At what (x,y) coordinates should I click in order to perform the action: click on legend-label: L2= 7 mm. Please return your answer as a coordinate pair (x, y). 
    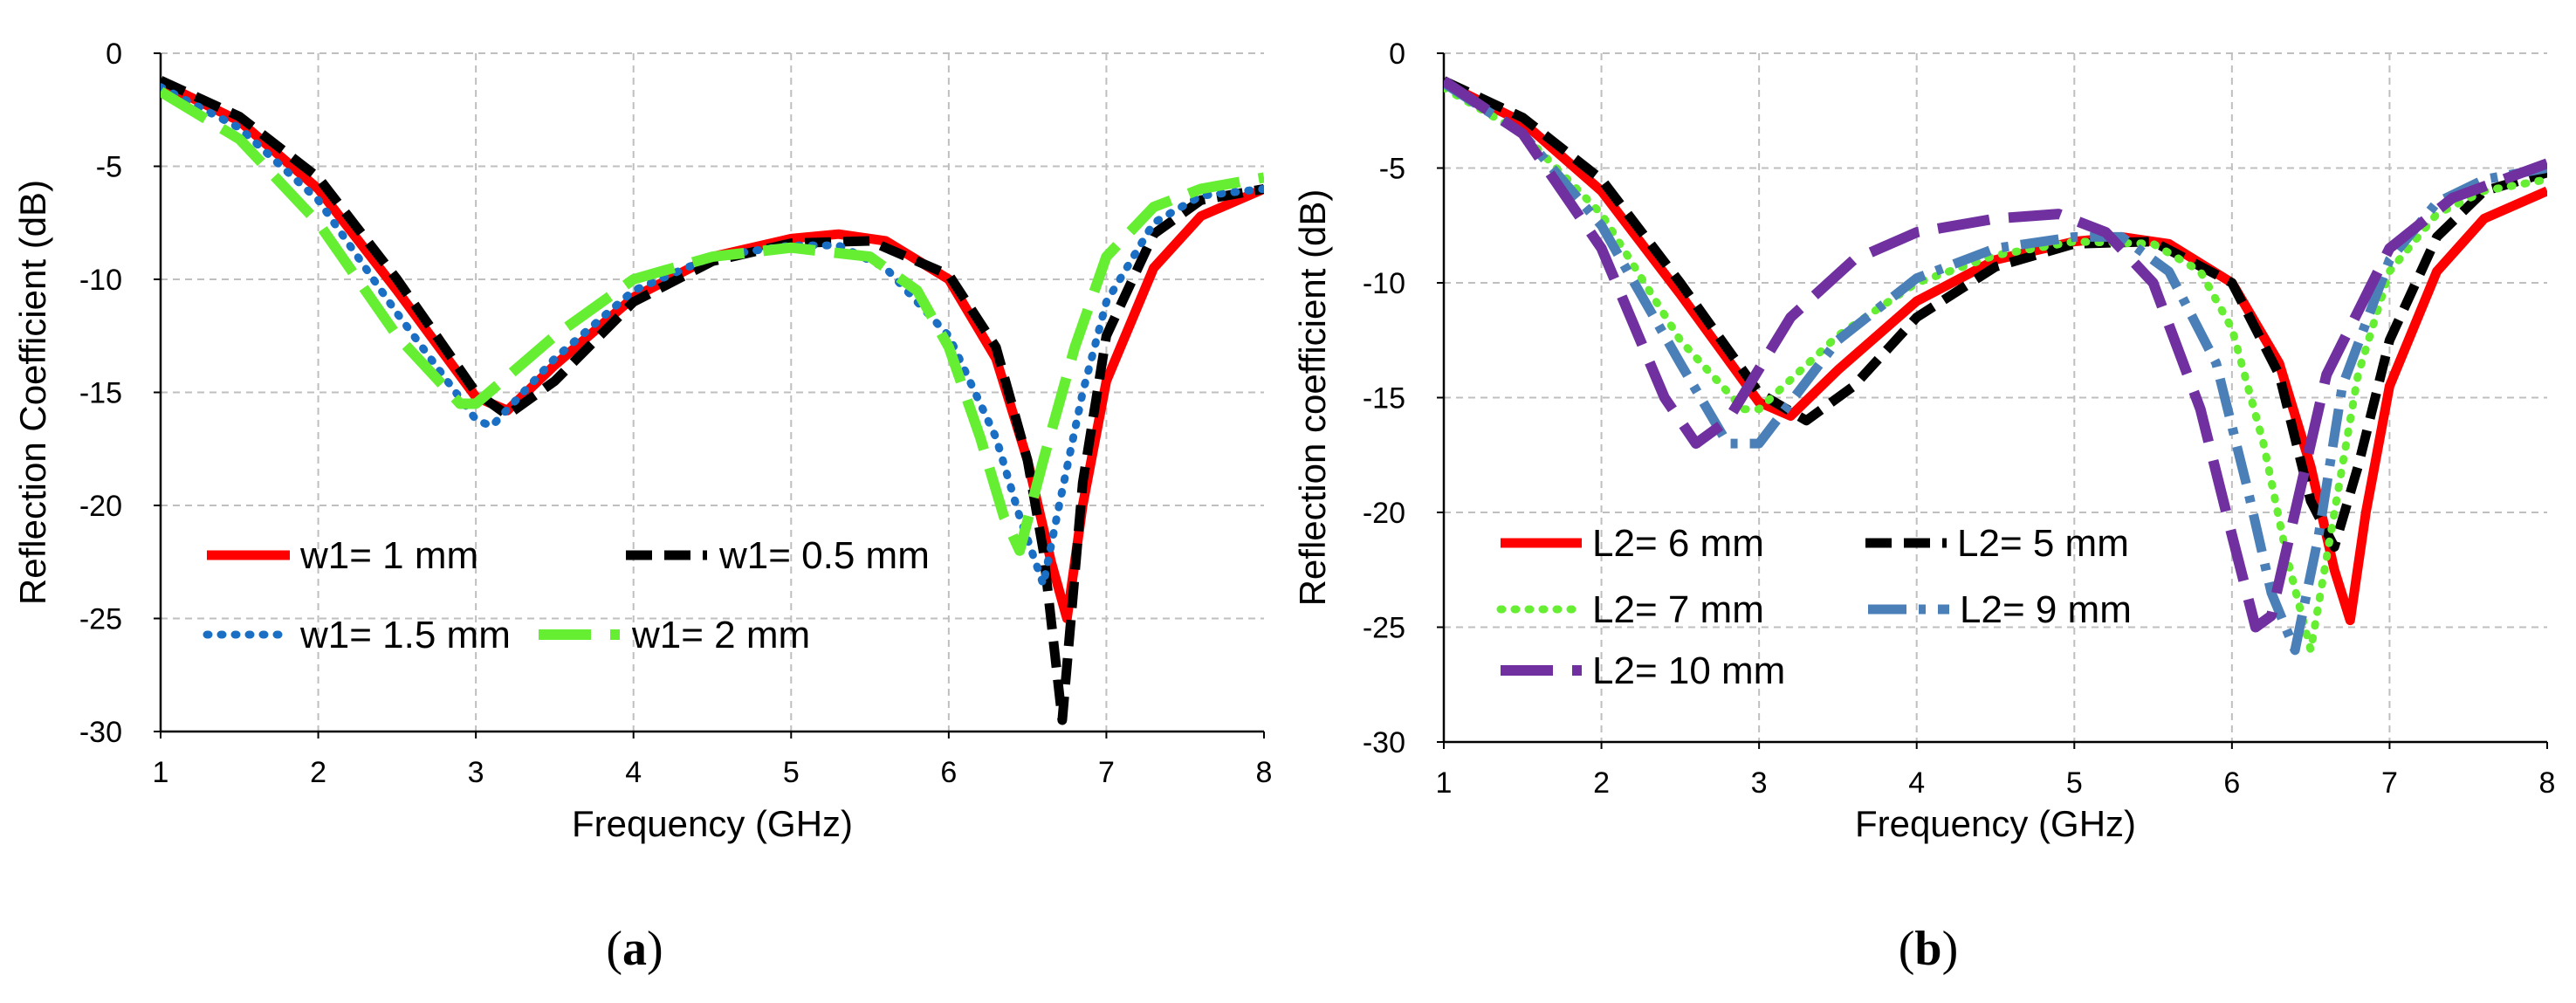
    Looking at the image, I should click on (1678, 609).